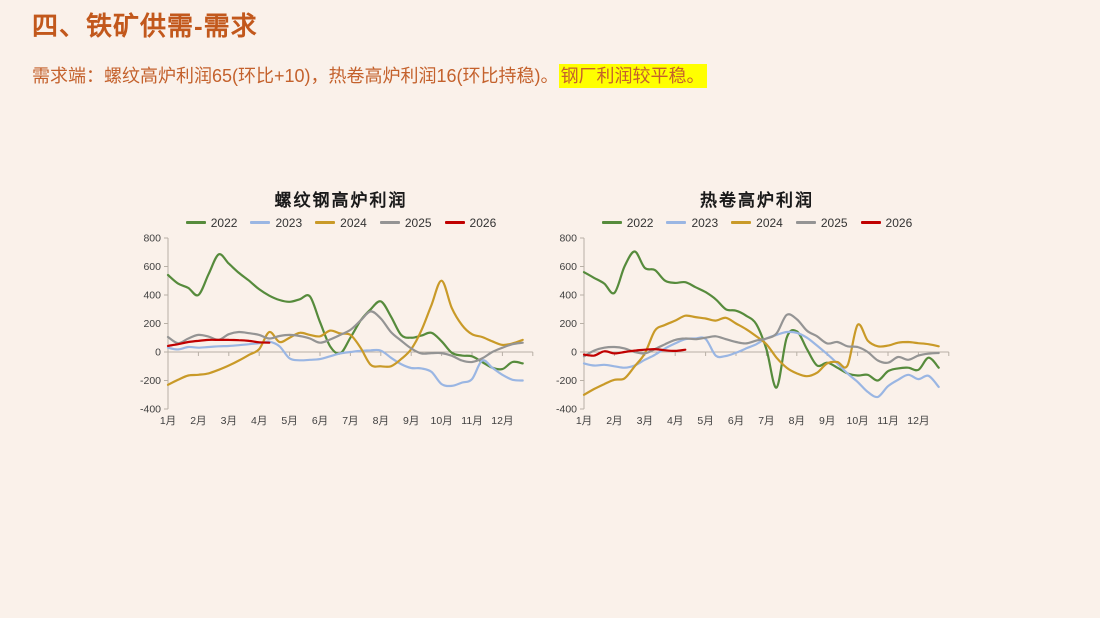 The height and width of the screenshot is (618, 1100). Describe the element at coordinates (145, 26) in the screenshot. I see `page-title: 四、铁矿供需-需求` at that location.